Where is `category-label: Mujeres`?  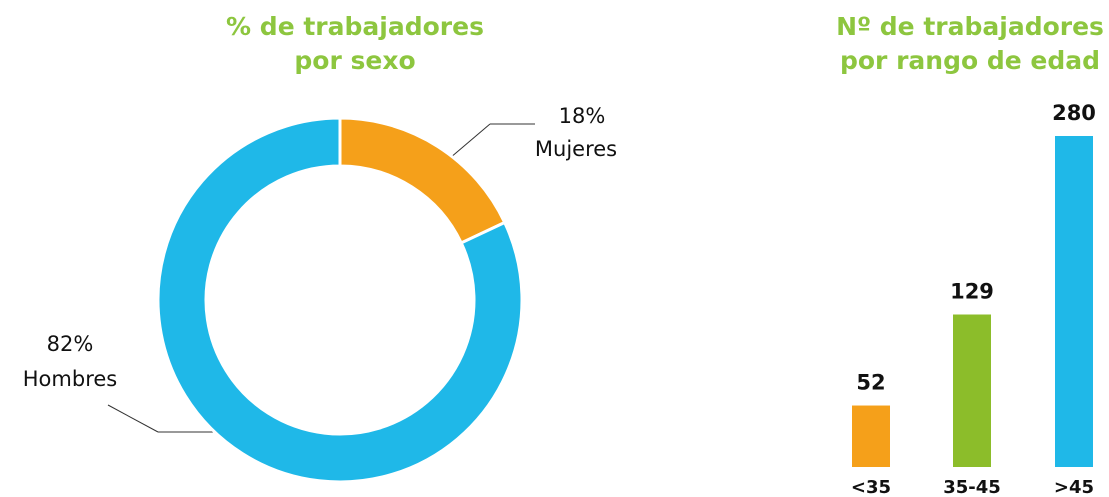
category-label: Mujeres is located at coordinates (576, 149).